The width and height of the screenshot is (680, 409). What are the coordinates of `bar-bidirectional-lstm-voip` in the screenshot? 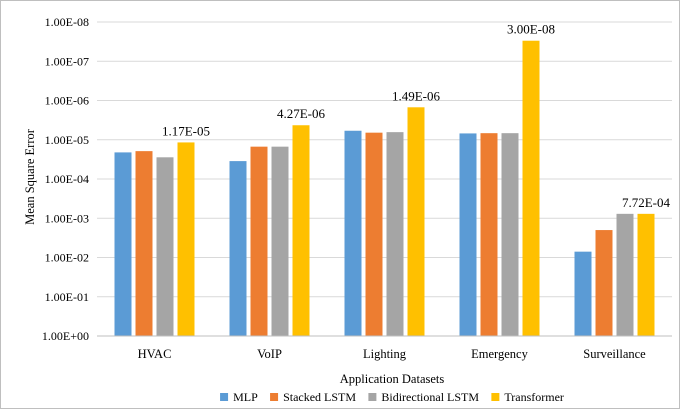 It's located at (280, 241).